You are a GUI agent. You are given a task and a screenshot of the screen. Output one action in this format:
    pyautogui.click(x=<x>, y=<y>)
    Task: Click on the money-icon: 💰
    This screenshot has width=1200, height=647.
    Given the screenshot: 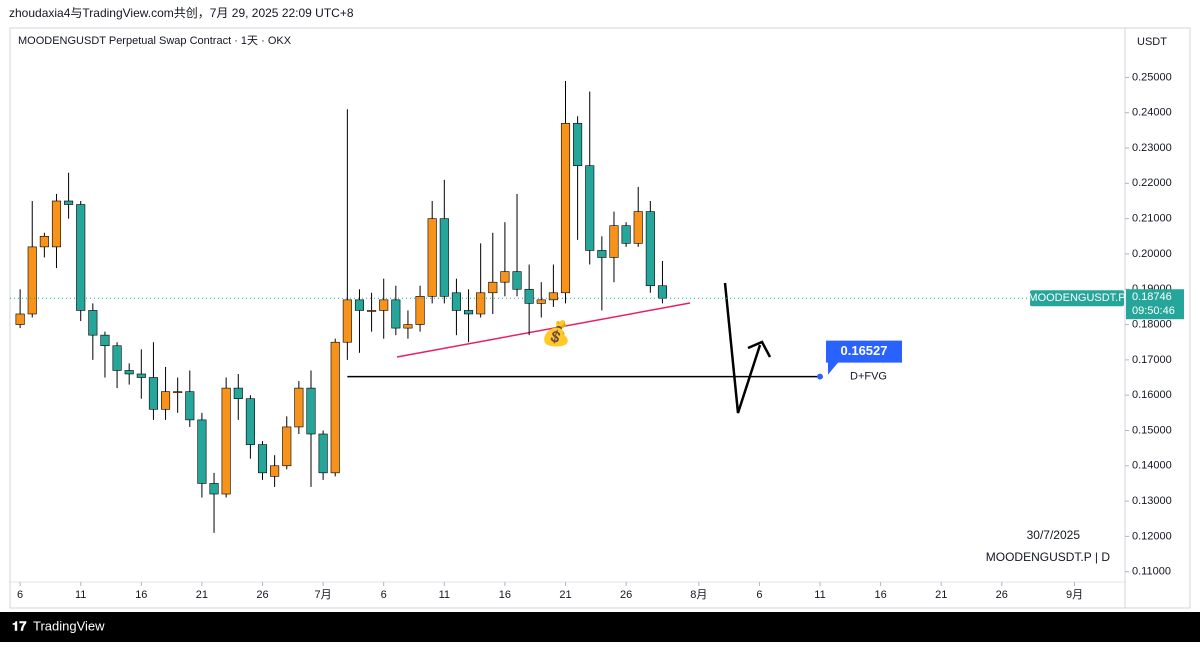 What is the action you would take?
    pyautogui.click(x=556, y=333)
    